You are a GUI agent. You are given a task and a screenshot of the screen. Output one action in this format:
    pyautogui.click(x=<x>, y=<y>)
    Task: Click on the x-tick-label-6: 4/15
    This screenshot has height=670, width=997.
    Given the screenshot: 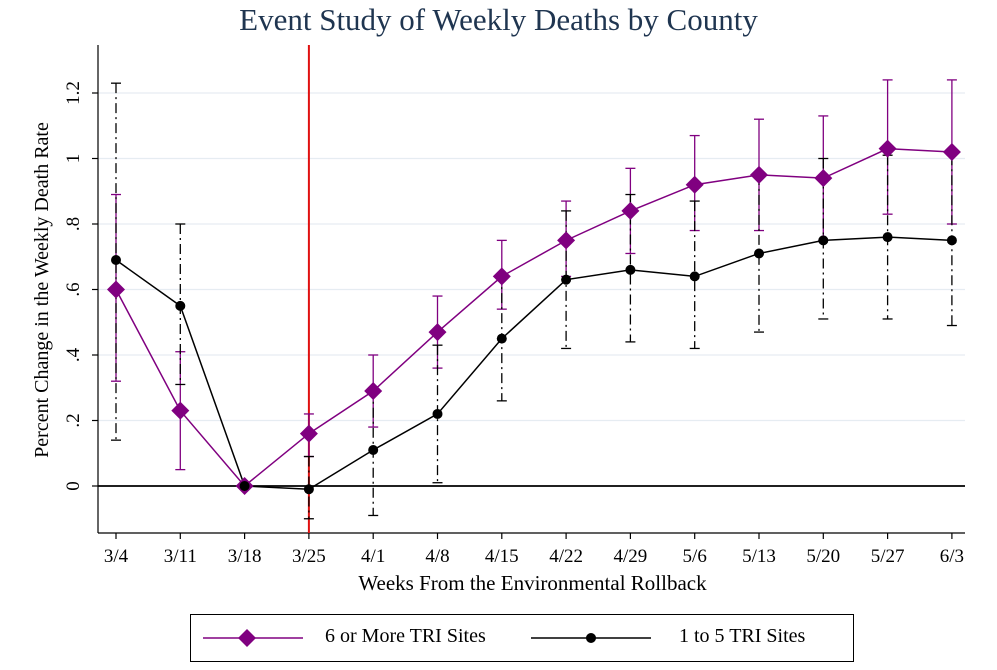 What is the action you would take?
    pyautogui.click(x=502, y=556)
    